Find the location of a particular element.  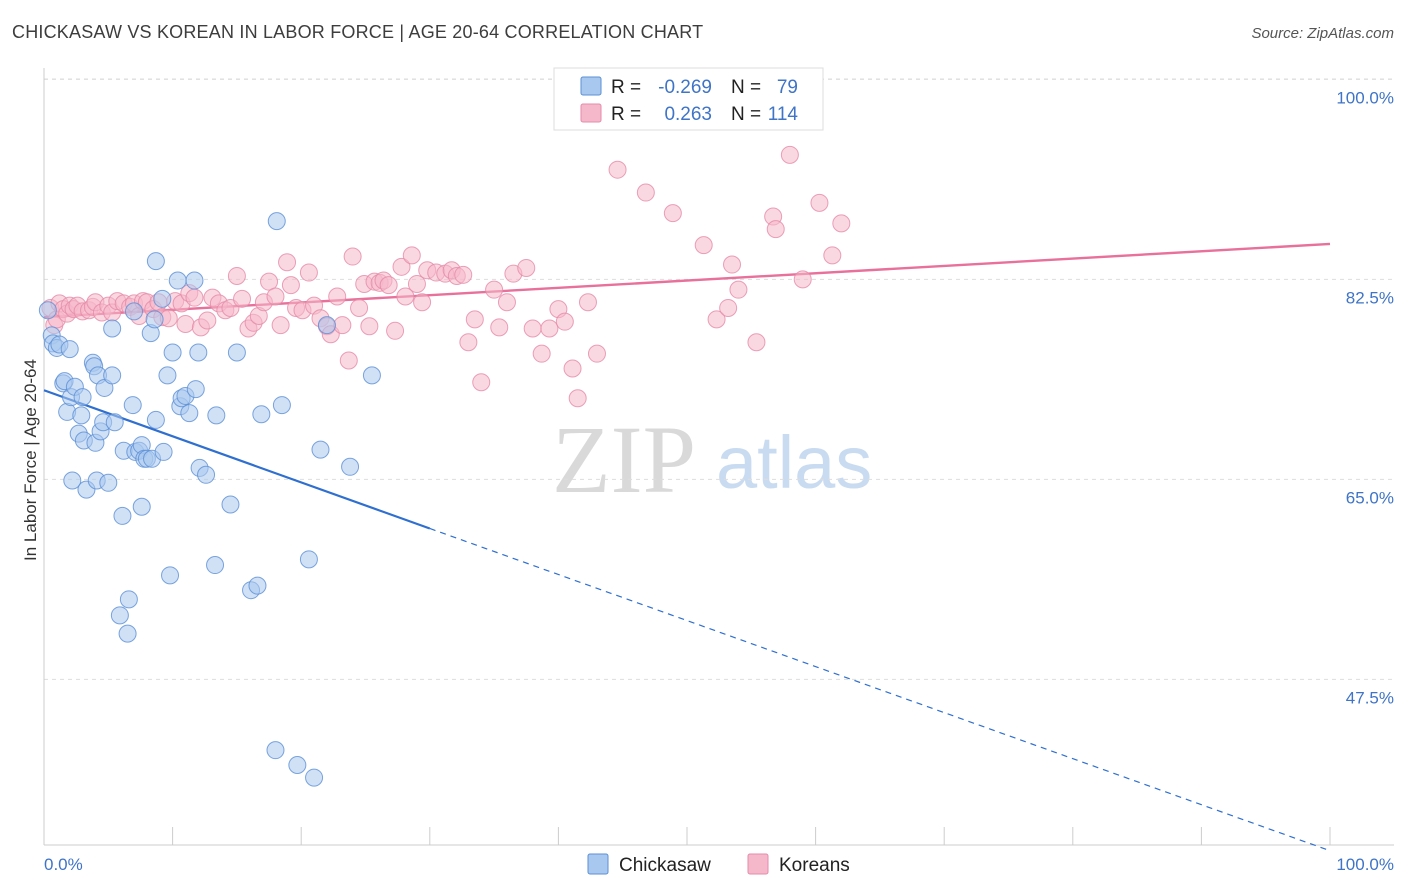

y-tick-label: 100.0% is located at coordinates (1365, 97).